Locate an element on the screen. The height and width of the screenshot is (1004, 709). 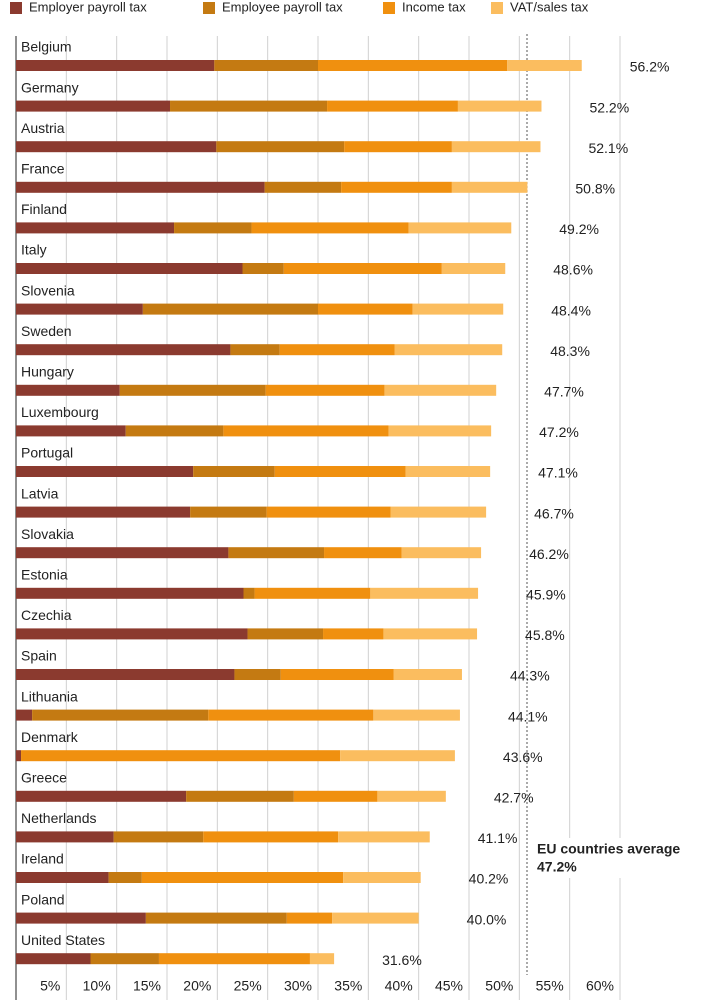
x-tick-label: 10% is located at coordinates (97, 986).